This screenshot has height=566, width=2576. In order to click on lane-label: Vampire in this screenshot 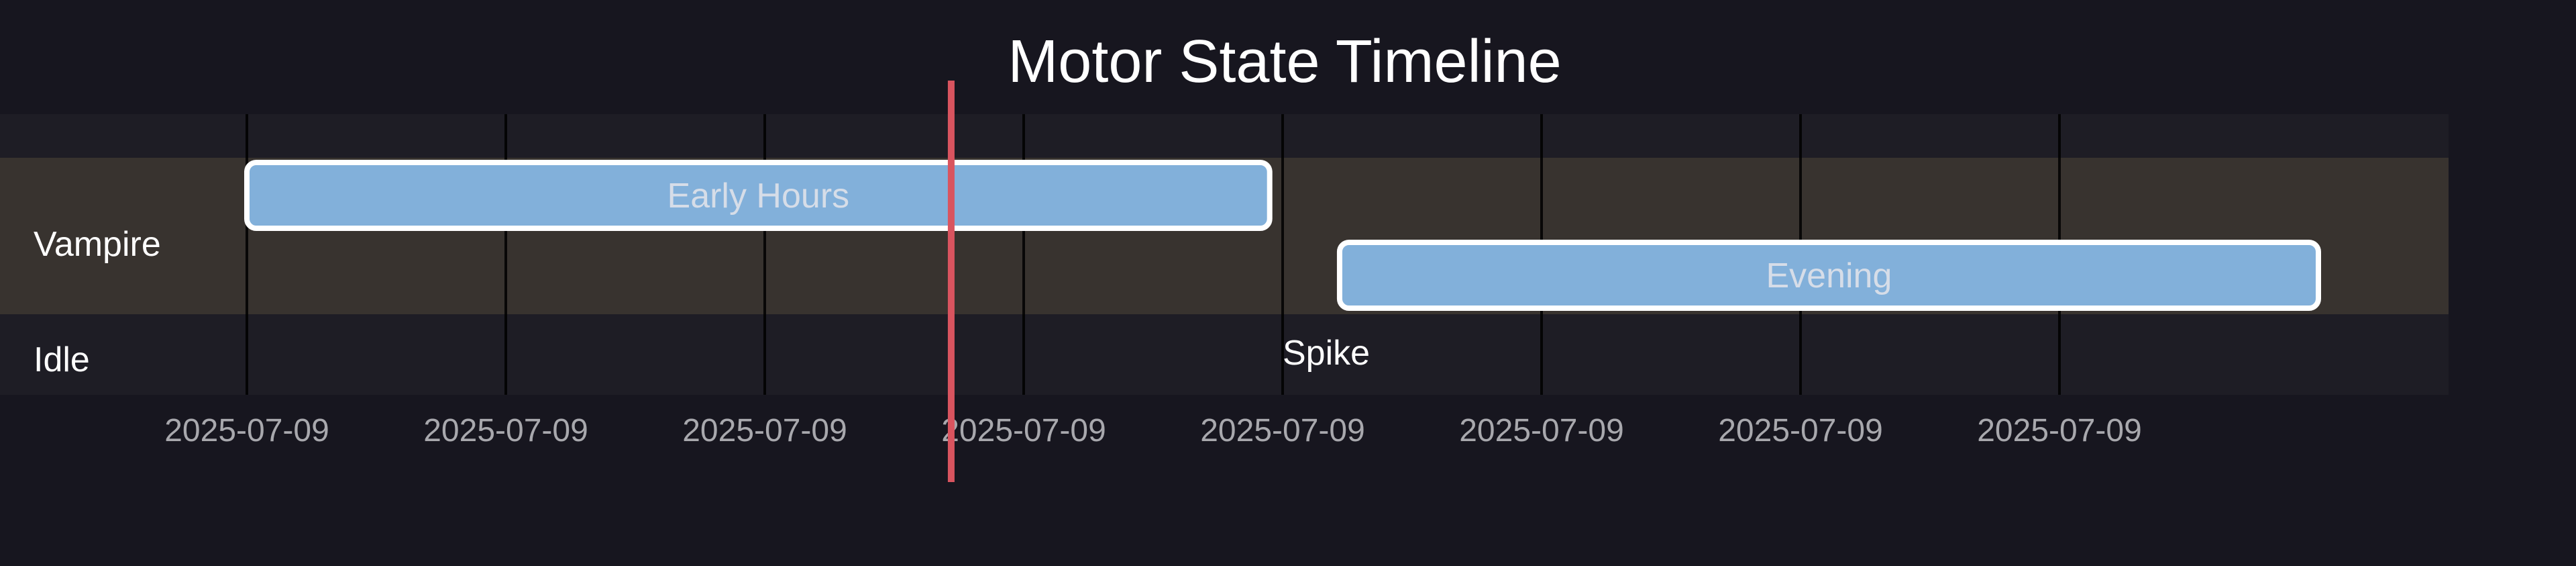, I will do `click(97, 244)`.